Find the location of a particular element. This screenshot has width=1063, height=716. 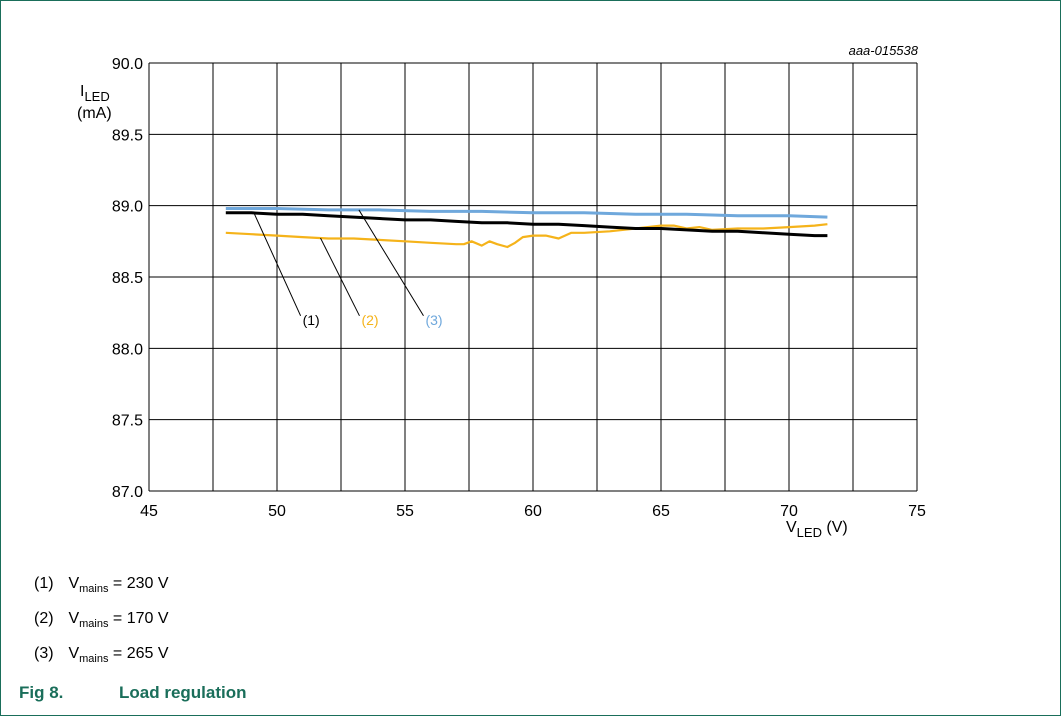

legend-number: (3) is located at coordinates (44, 653).